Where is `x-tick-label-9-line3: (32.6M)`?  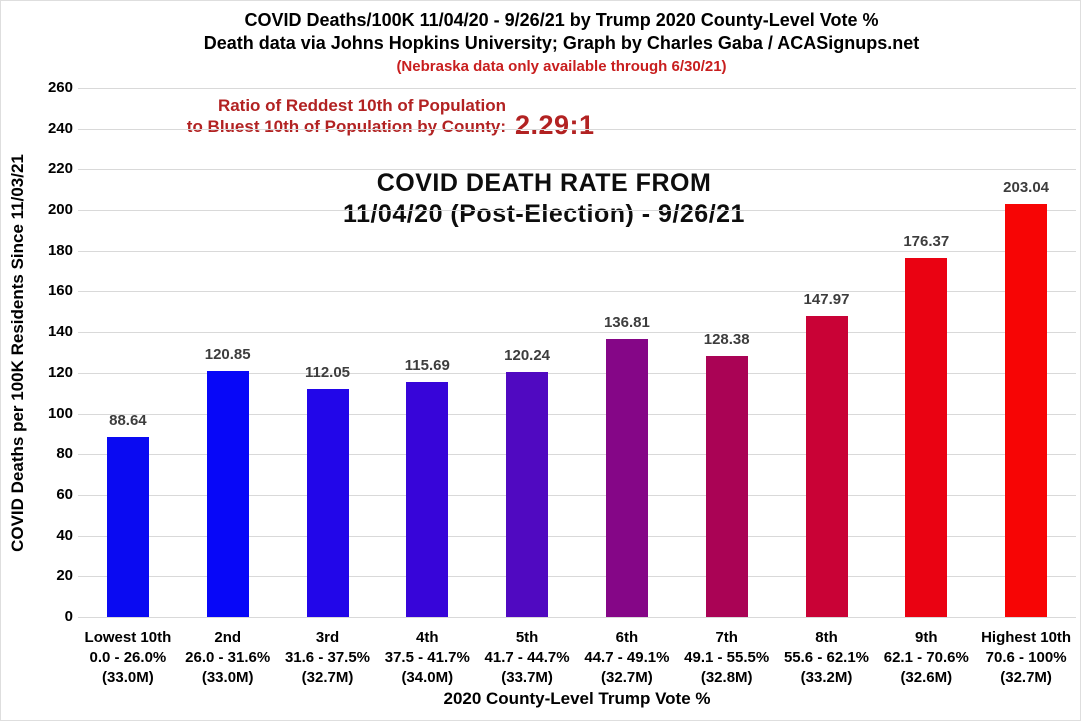
x-tick-label-9-line3: (32.6M) is located at coordinates (926, 677).